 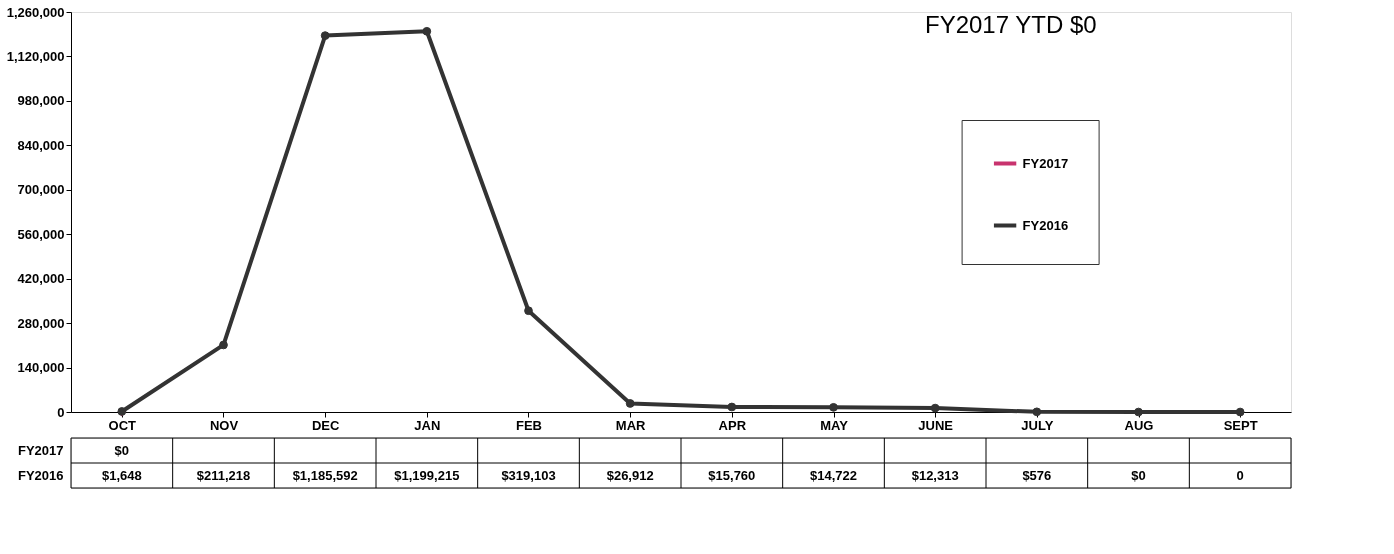 What do you see at coordinates (528, 475) in the screenshot?
I see `data-label: $319,103` at bounding box center [528, 475].